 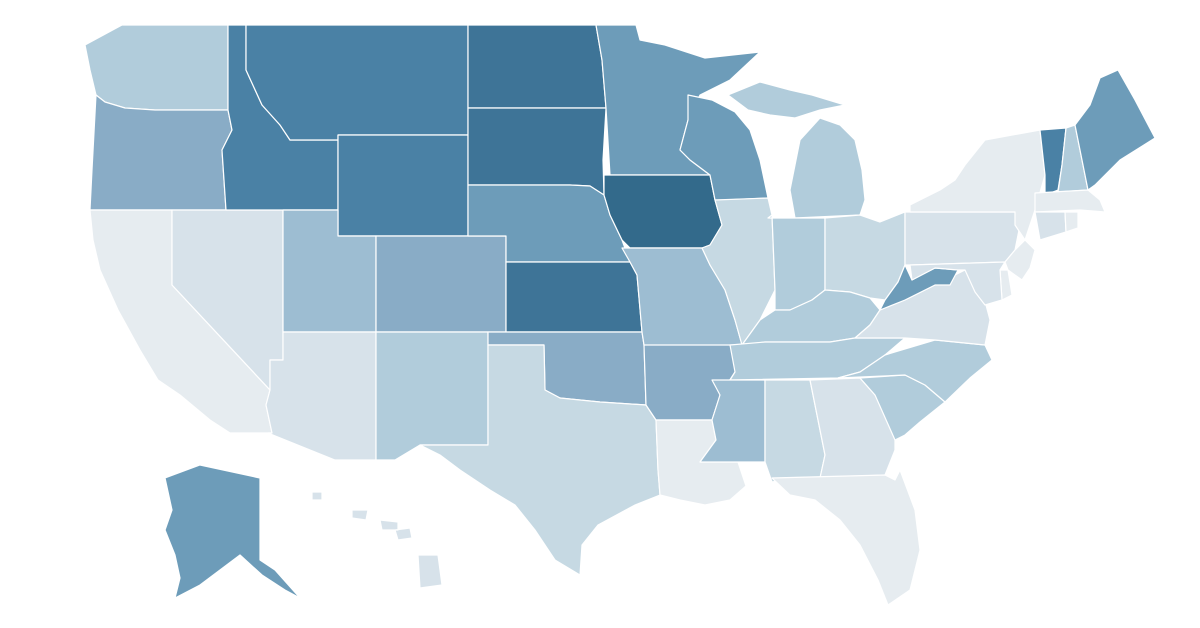 I want to click on state-hi, so click(x=377, y=540).